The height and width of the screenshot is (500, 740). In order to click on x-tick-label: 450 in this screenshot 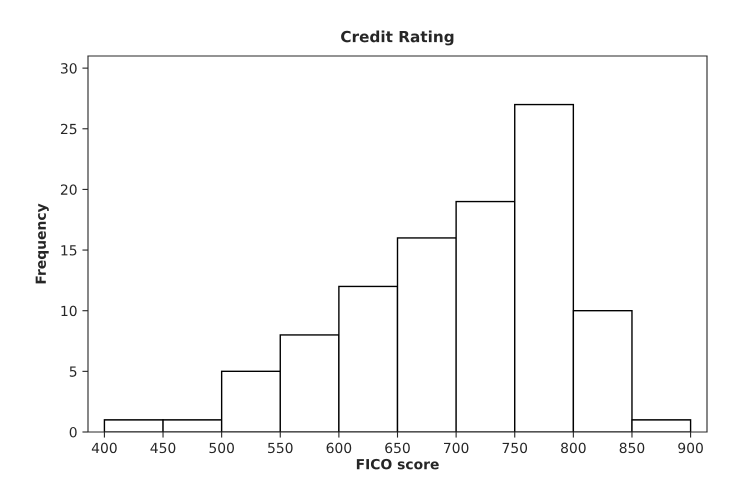, I will do `click(163, 448)`.